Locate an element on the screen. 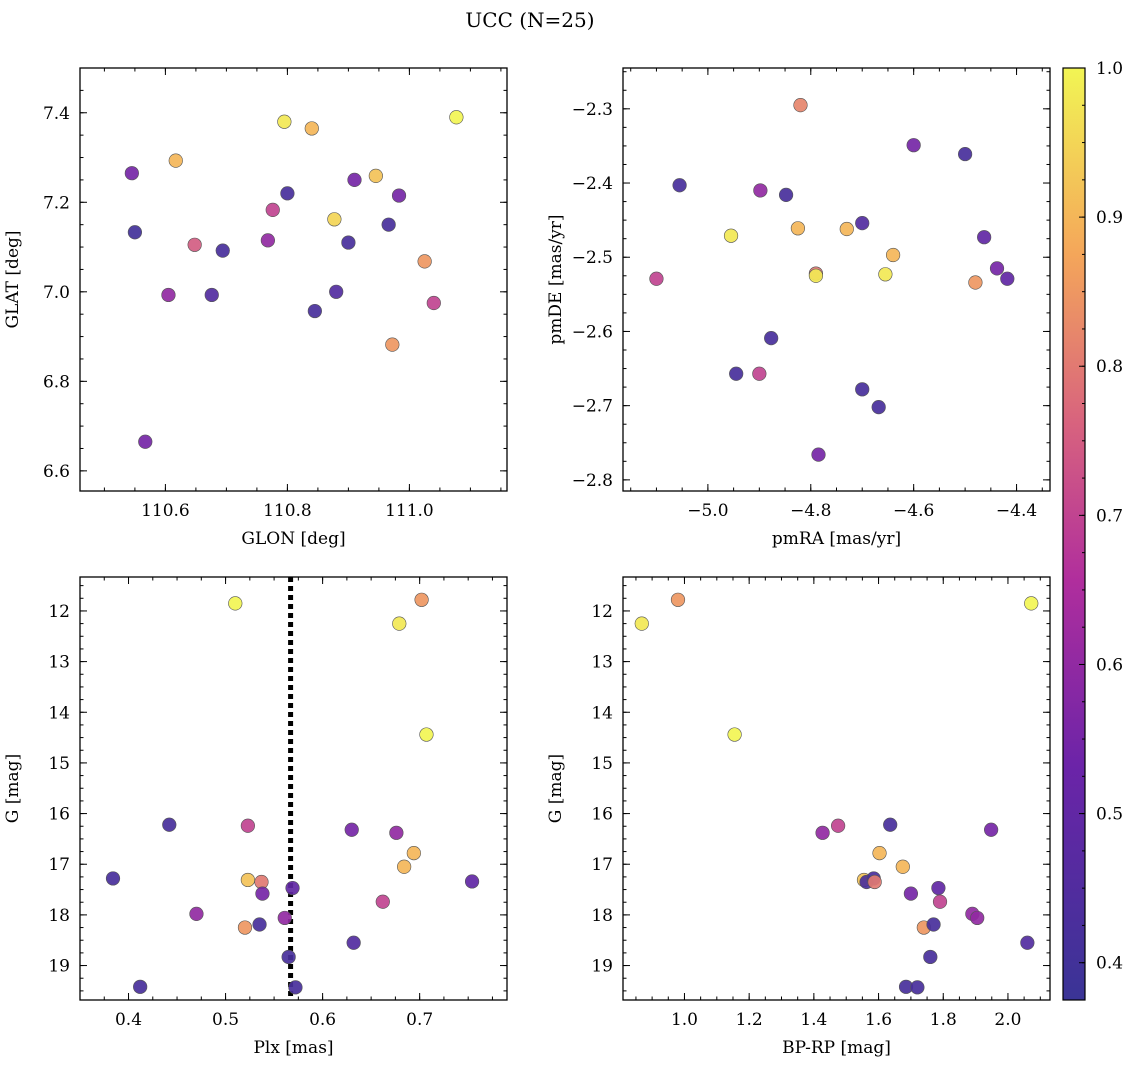 The width and height of the screenshot is (1136, 1068). x-axis-label: GLON [deg] is located at coordinates (293, 539).